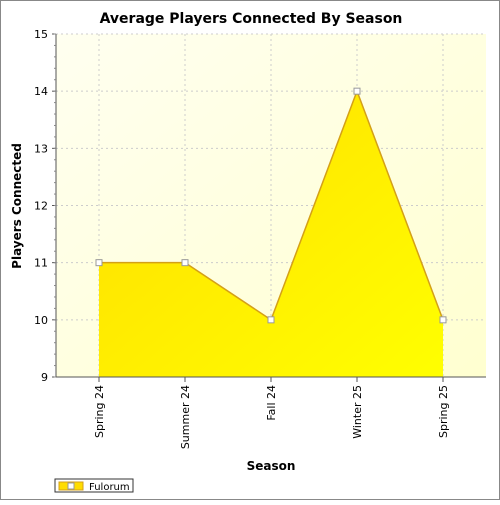  What do you see at coordinates (41, 263) in the screenshot?
I see `y-tick-label: 11` at bounding box center [41, 263].